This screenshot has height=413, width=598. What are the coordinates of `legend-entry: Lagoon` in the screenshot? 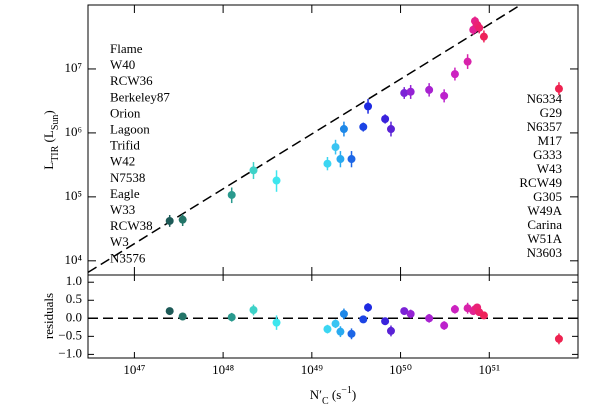 It's located at (130, 128).